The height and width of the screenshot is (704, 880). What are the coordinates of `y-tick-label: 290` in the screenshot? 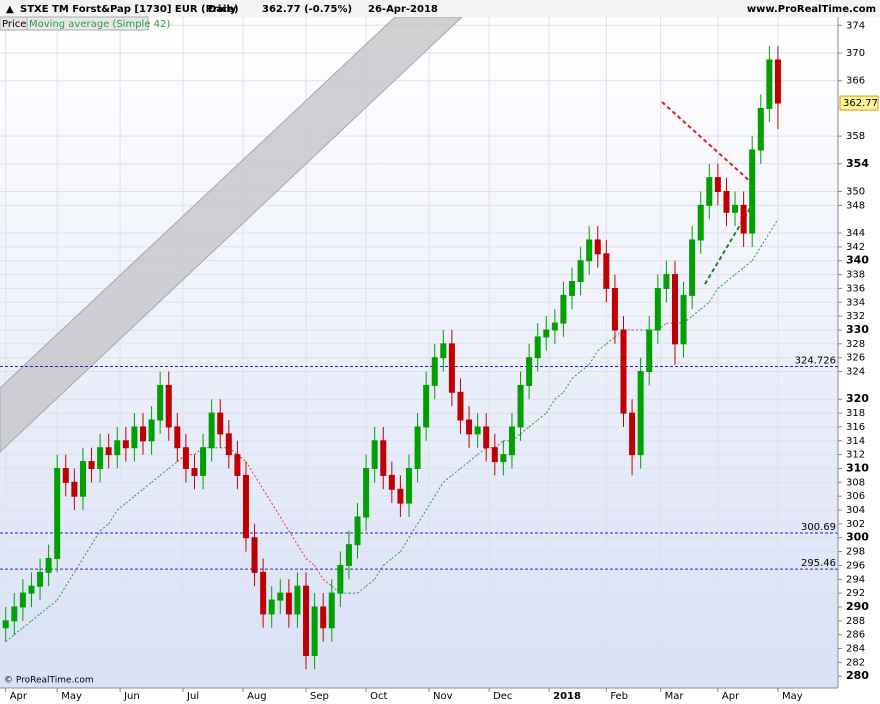 It's located at (857, 606).